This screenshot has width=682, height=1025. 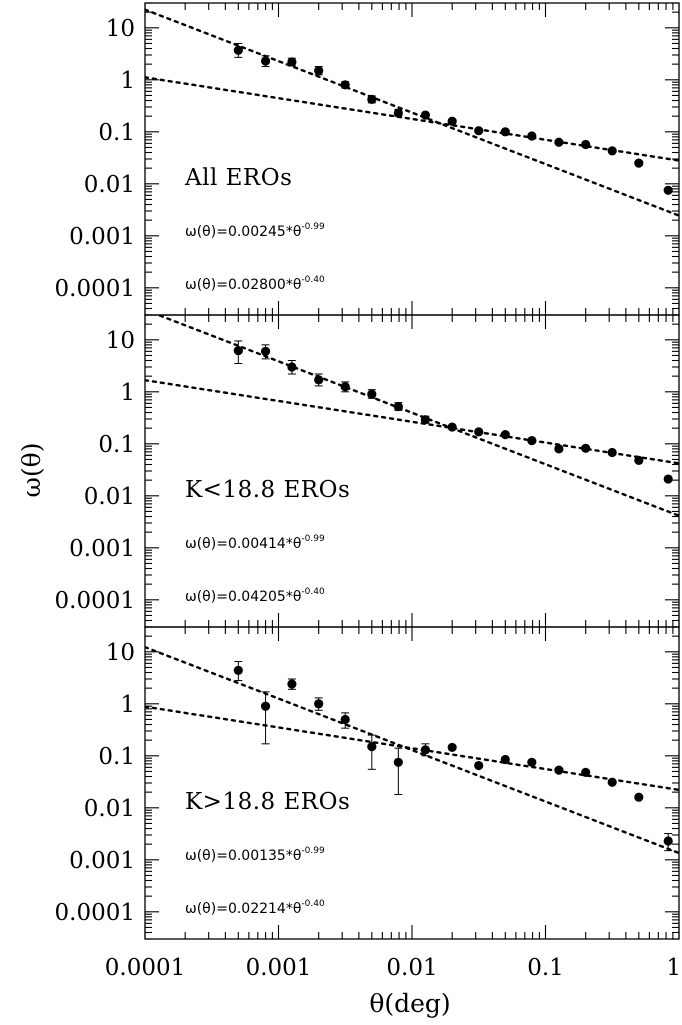 I want to click on fit-formula-text: ω(θ)=0.00135*θ, so click(x=243, y=856).